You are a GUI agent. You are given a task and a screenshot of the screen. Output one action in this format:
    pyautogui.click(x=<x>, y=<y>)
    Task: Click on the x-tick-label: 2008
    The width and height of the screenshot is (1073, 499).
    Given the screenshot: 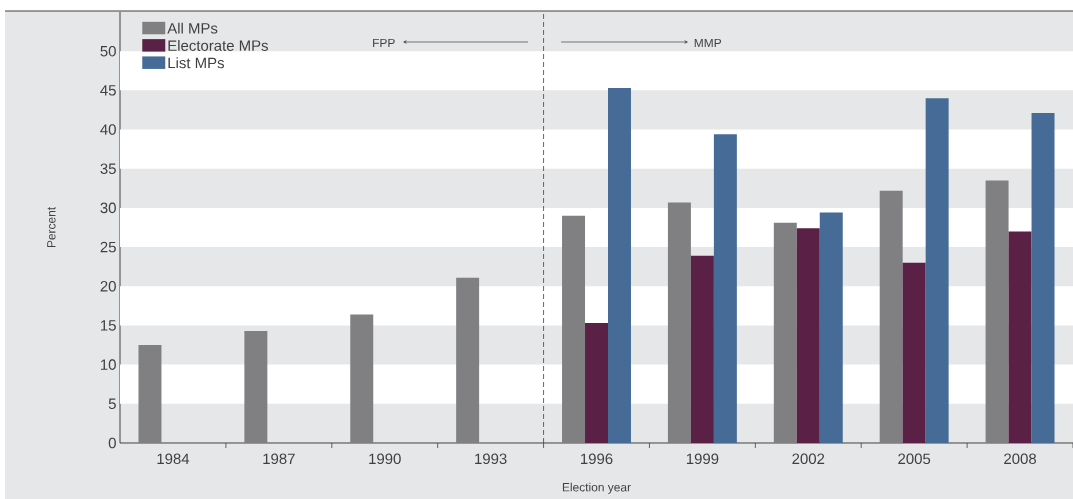 What is the action you would take?
    pyautogui.click(x=1020, y=459)
    